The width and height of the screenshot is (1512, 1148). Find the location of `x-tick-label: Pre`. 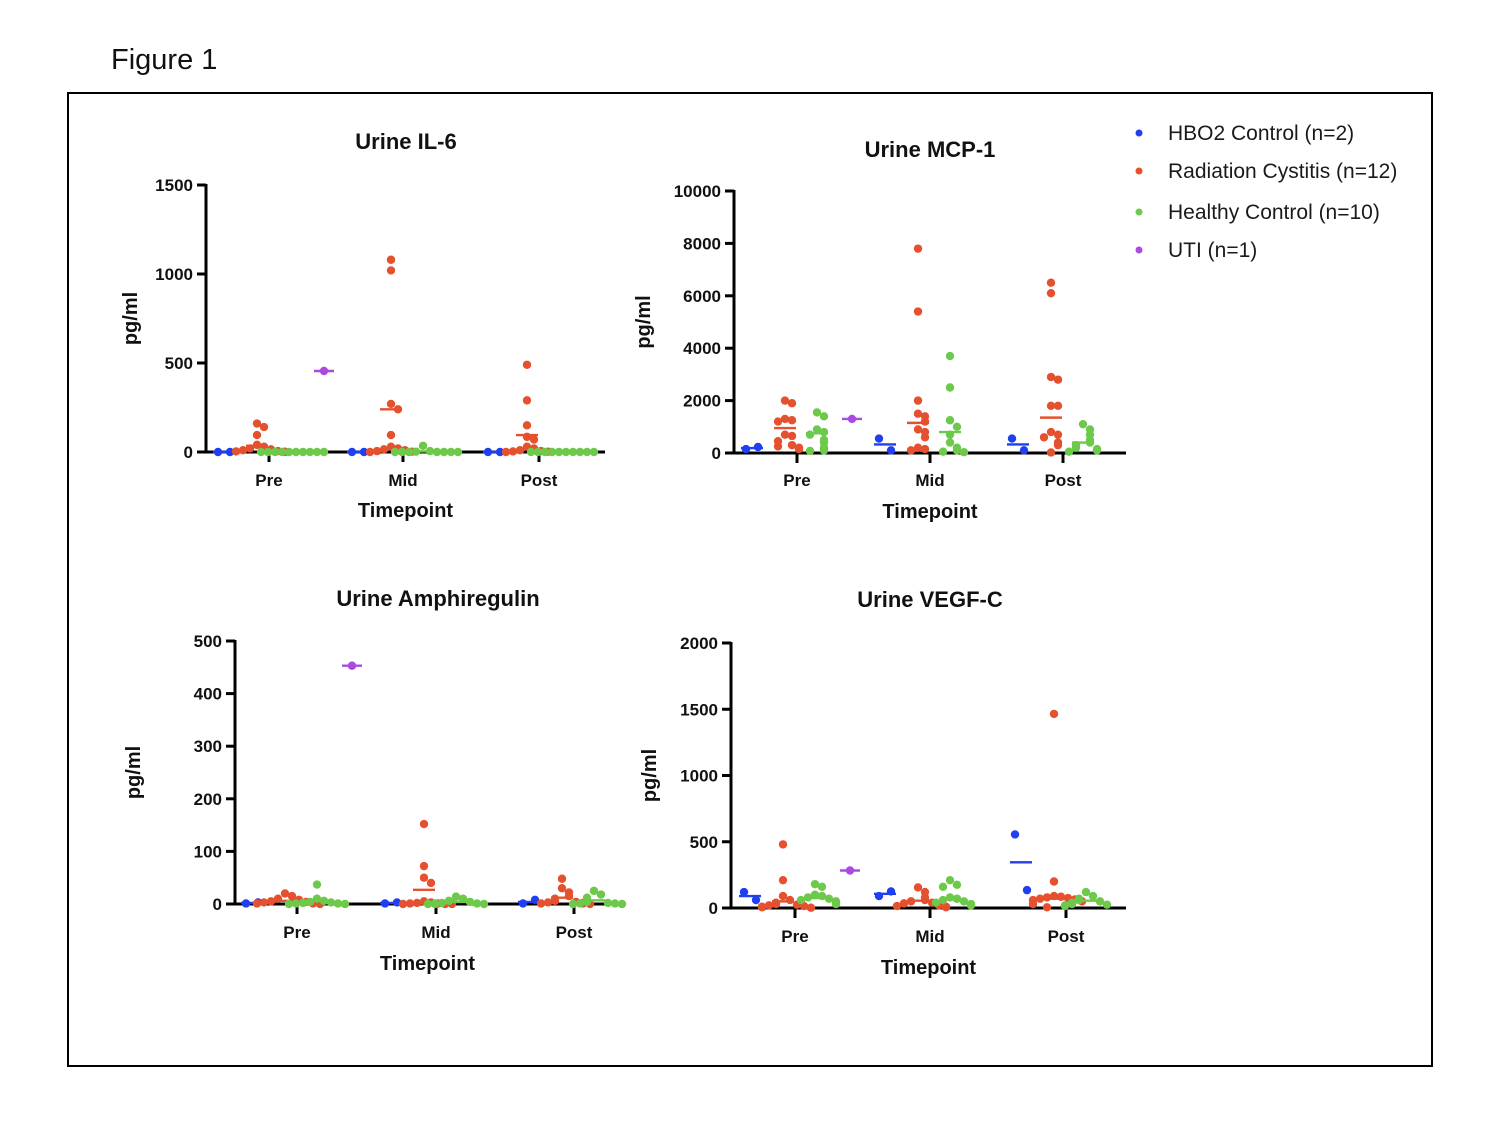

x-tick-label: Pre is located at coordinates (796, 480).